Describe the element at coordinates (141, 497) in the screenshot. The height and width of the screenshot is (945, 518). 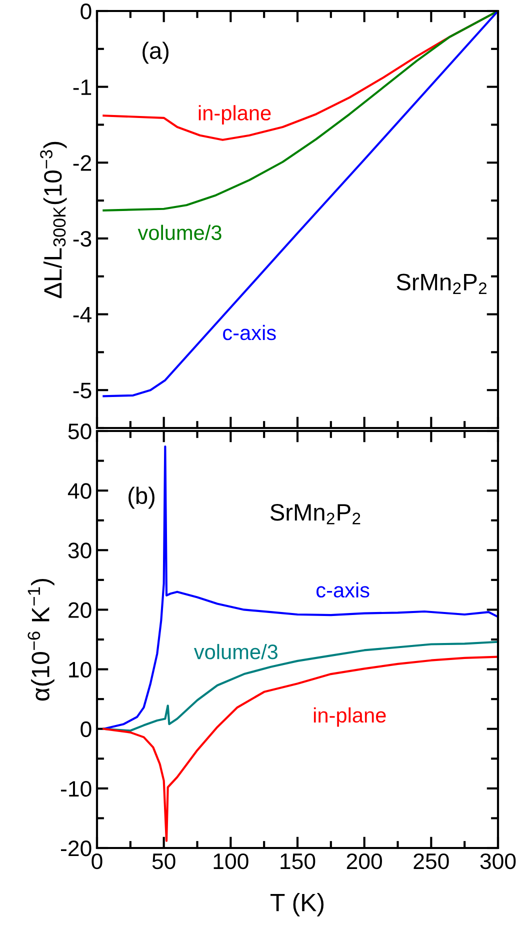
I see `annotation: (b)` at that location.